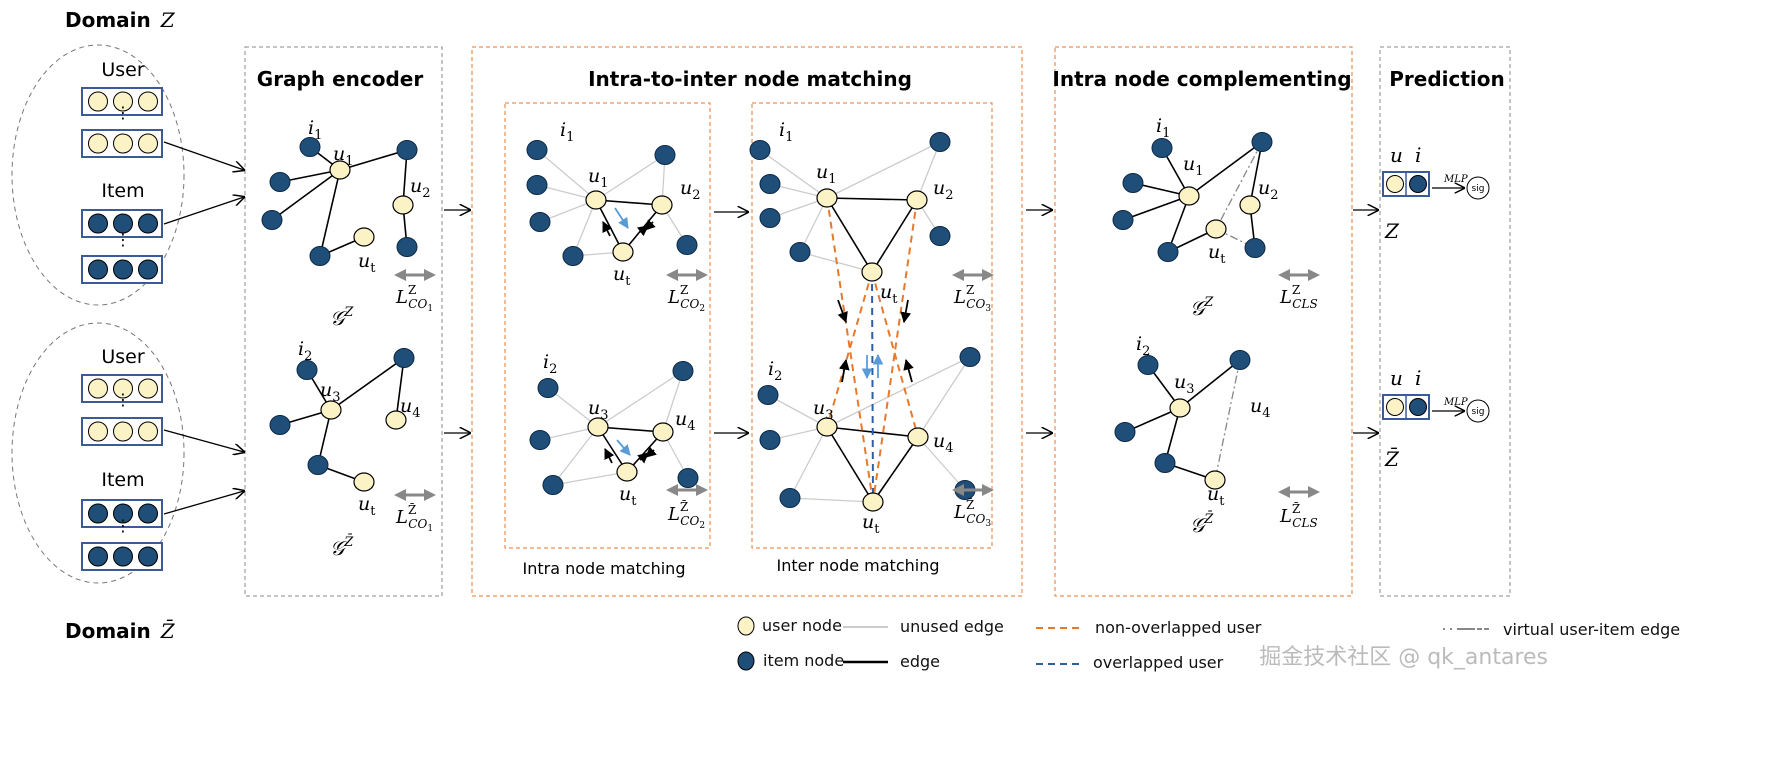 The width and height of the screenshot is (1770, 774). Describe the element at coordinates (858, 565) in the screenshot. I see `inter-node-matching-caption: Inter node matching` at that location.